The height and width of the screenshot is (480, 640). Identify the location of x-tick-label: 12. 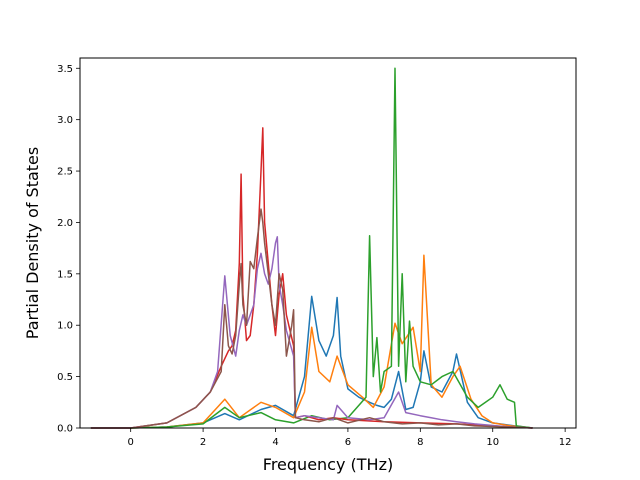
(565, 442).